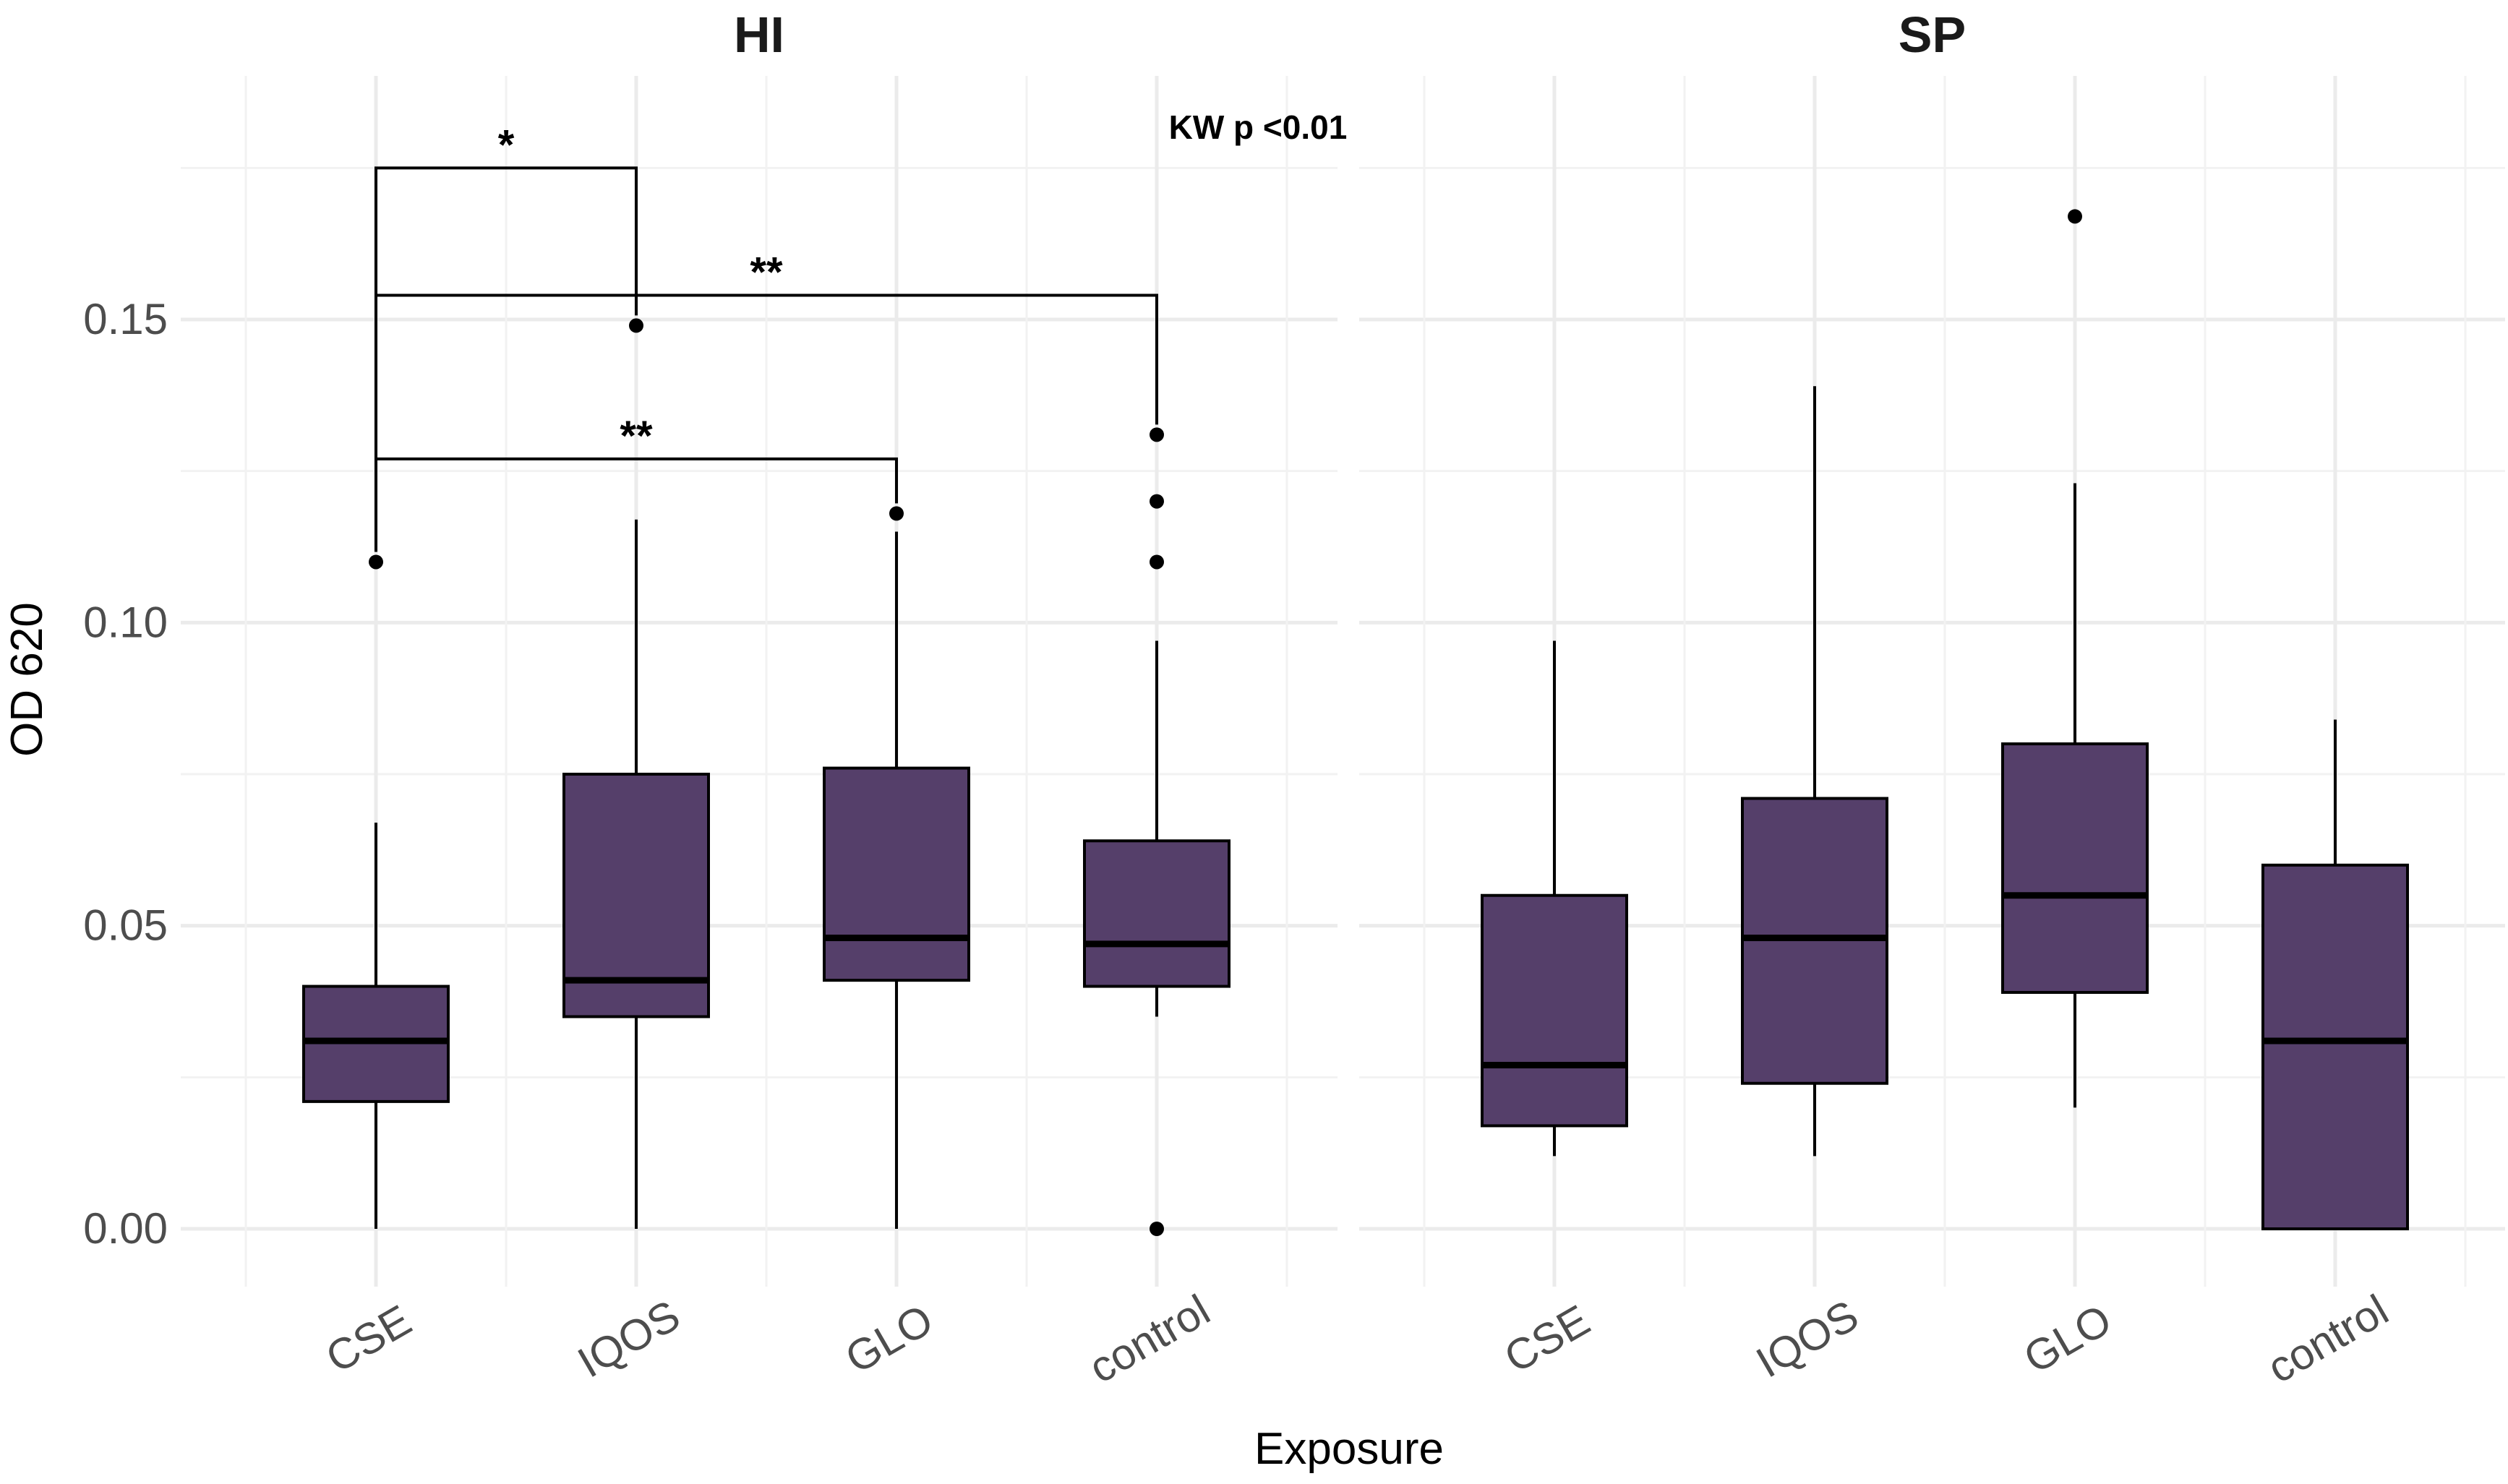  Describe the element at coordinates (27, 679) in the screenshot. I see `y-axis-title: OD 620` at that location.